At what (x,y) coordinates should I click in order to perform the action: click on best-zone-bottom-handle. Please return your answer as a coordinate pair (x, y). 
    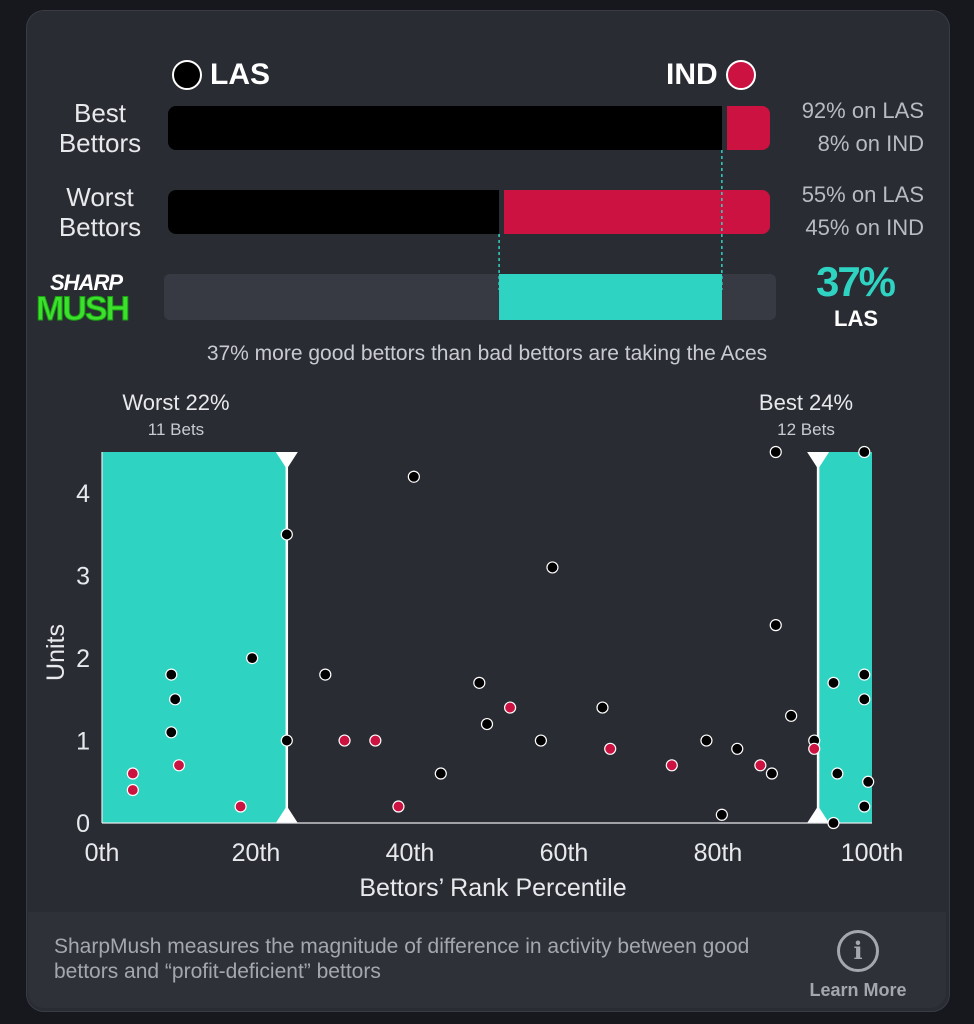
    Looking at the image, I should click on (818, 814).